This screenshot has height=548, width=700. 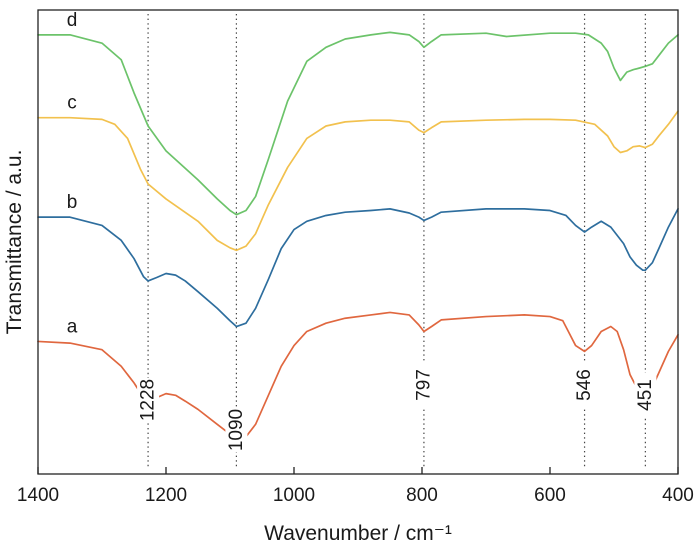 I want to click on peak-label-1090: 1090, so click(x=236, y=430).